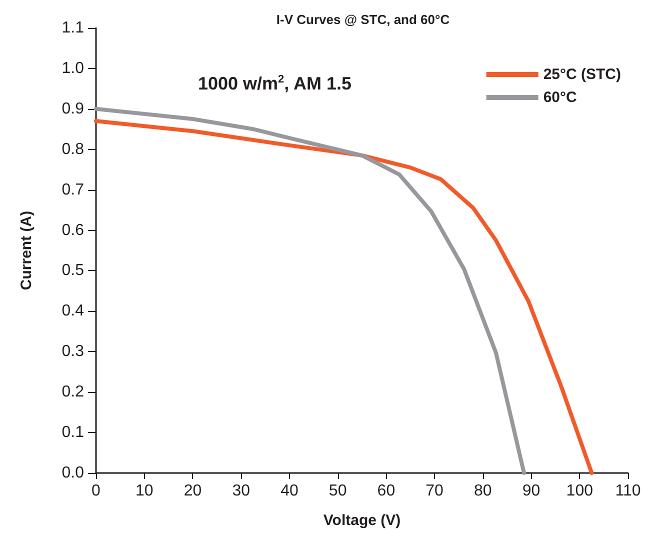  What do you see at coordinates (73, 271) in the screenshot?
I see `y-tick-label: 0.5` at bounding box center [73, 271].